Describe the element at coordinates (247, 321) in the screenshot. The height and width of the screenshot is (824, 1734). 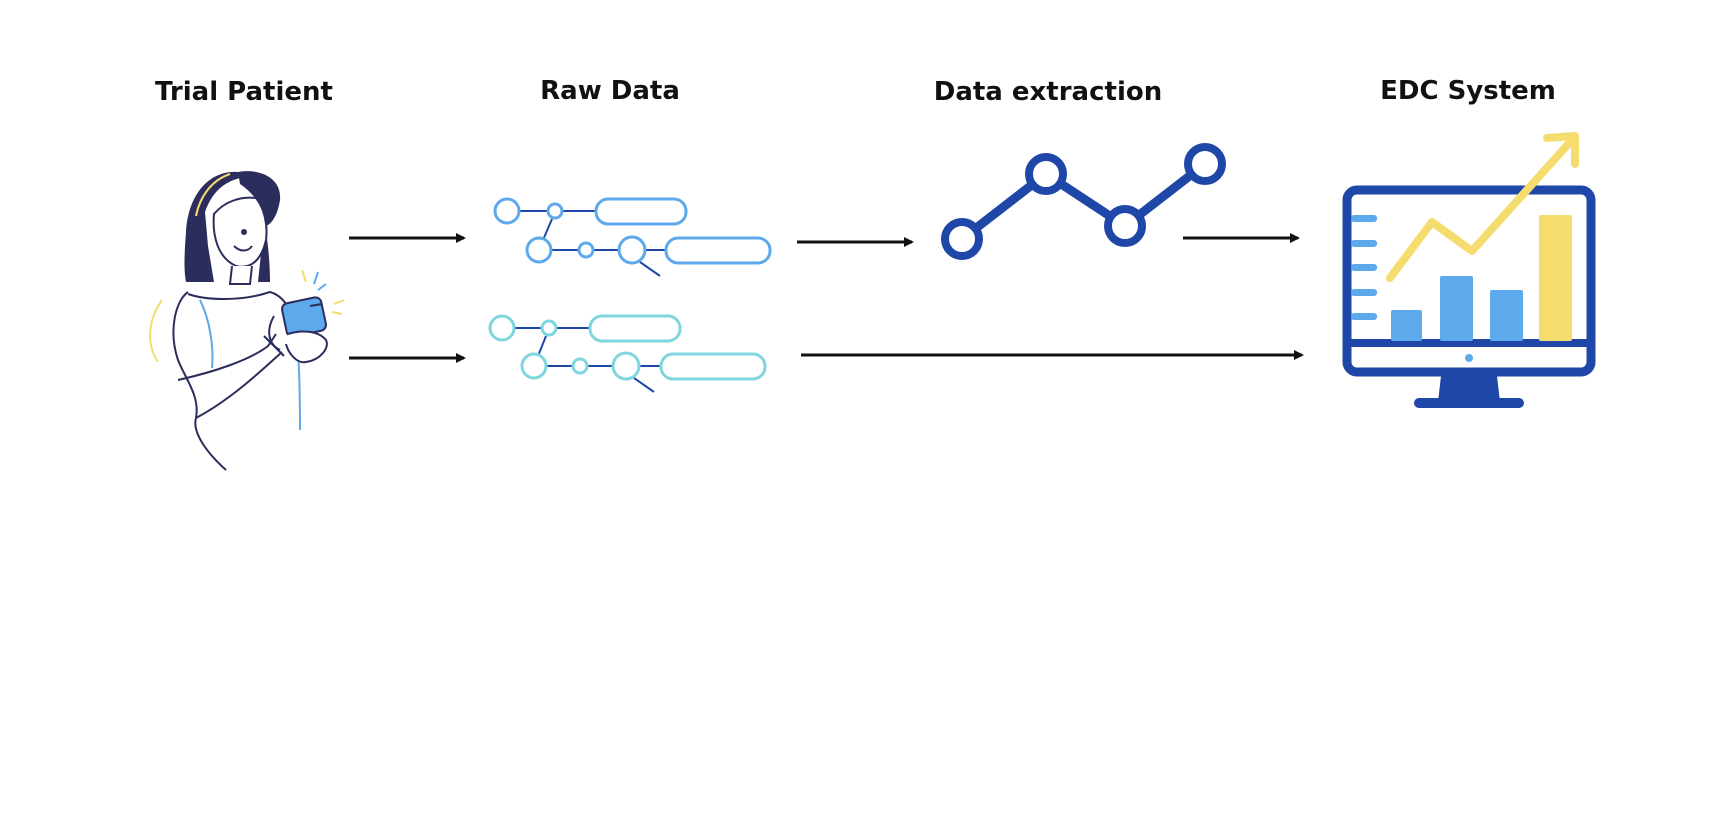
I see `patient-with-phone-icon` at that location.